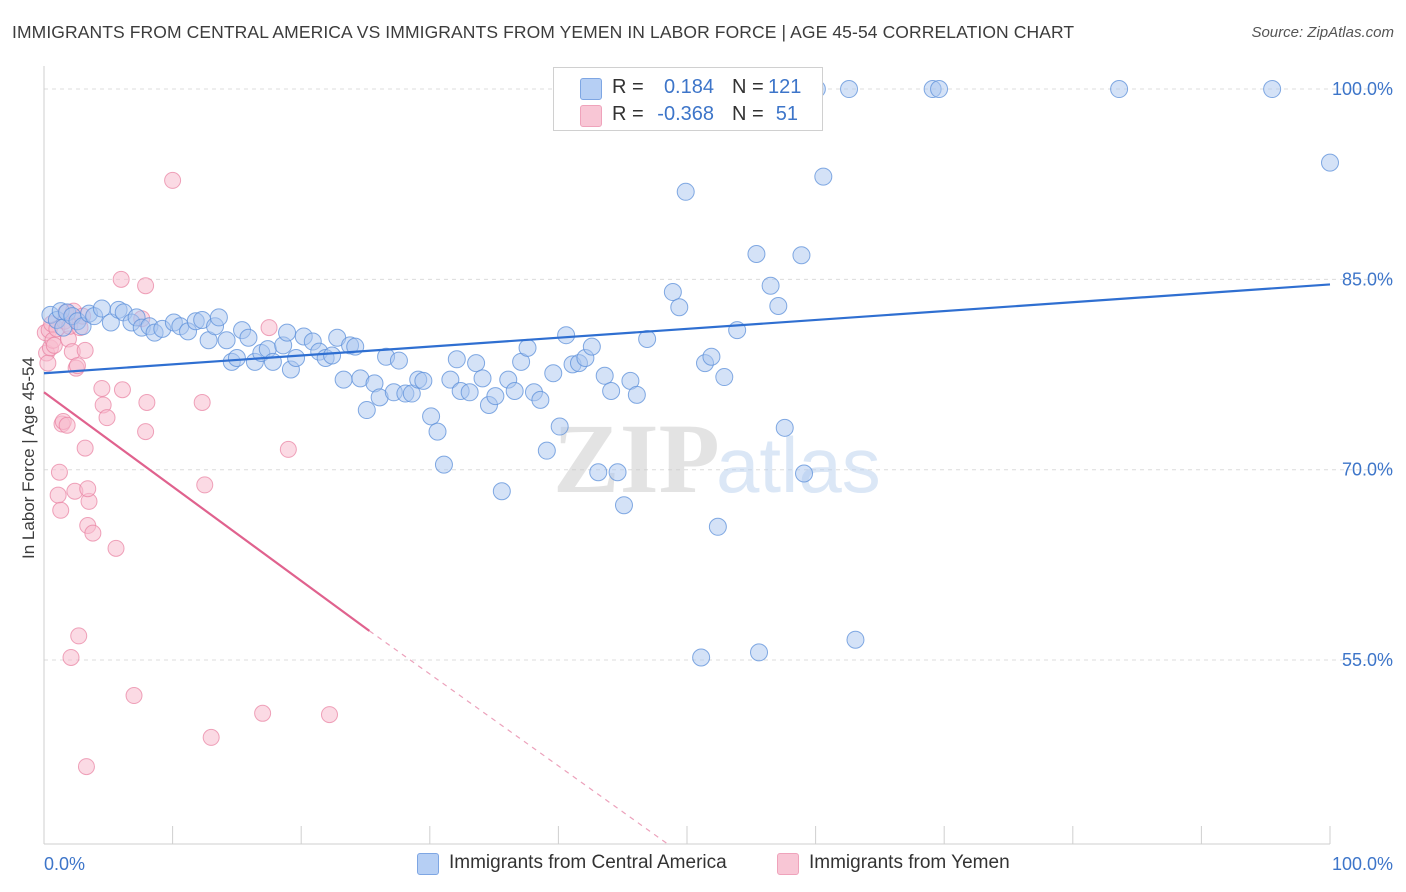 The width and height of the screenshot is (1406, 892). I want to click on trend-line-central-america, so click(687, 329).